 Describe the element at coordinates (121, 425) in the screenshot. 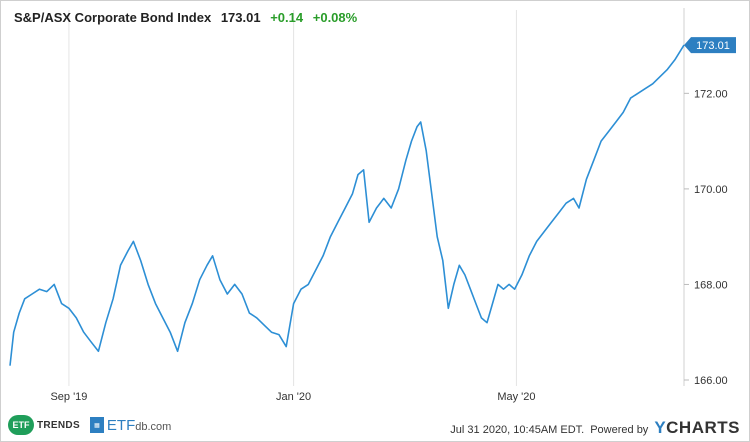

I see `etfdb-main-text: ETF` at that location.